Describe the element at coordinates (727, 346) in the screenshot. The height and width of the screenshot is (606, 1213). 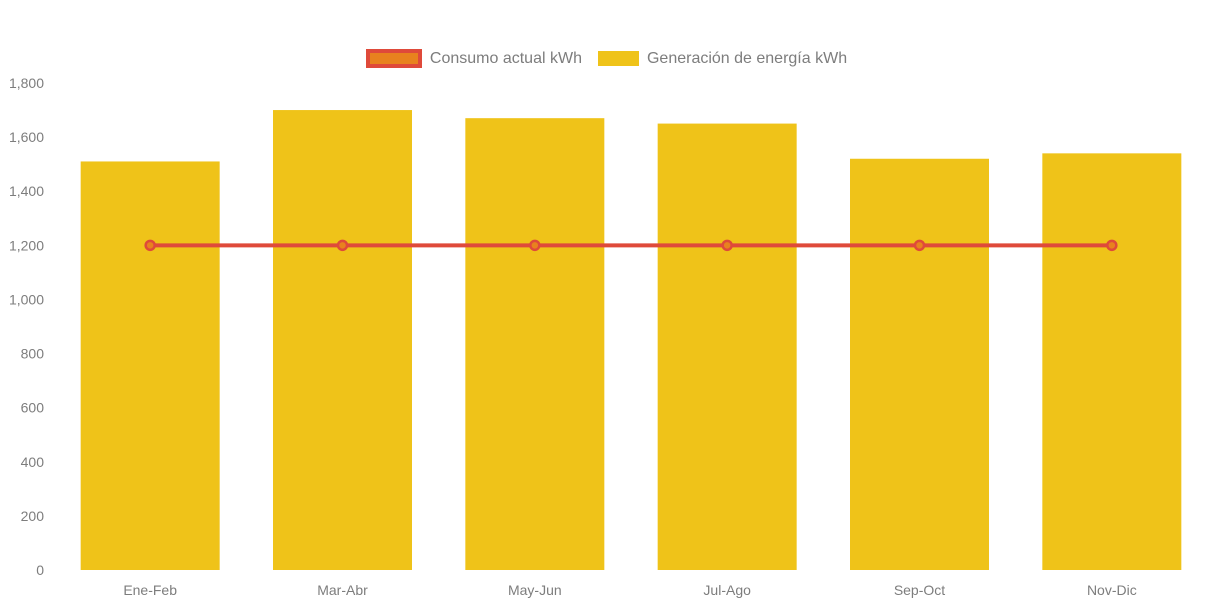
I see `bar-Jul-Ago` at that location.